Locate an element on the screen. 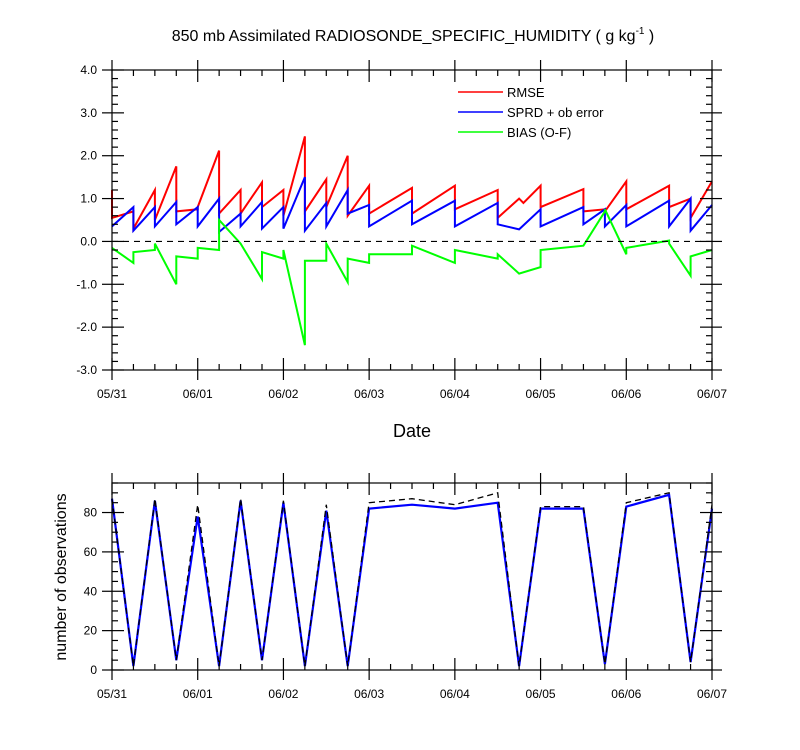  legend: RMSE SPRD + ob error BIAS (O-F) is located at coordinates (531, 112).